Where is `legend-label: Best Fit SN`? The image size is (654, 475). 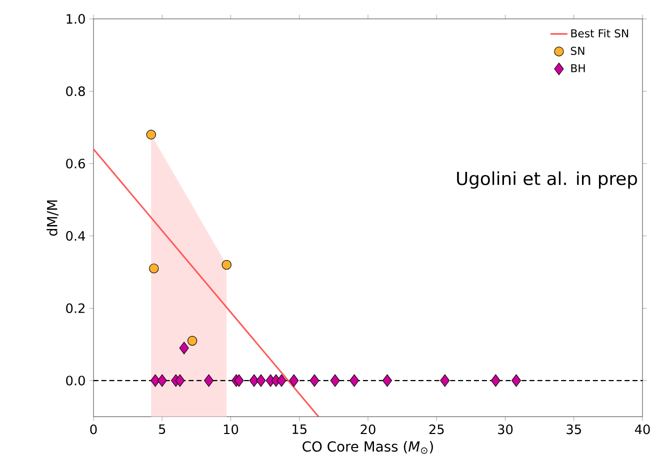
legend-label: Best Fit SN is located at coordinates (599, 33).